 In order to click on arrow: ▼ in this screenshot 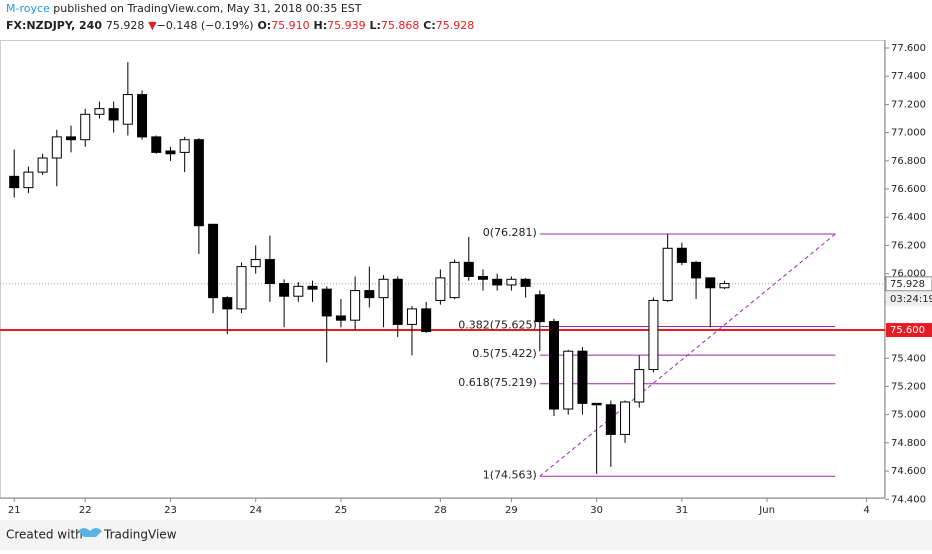, I will do `click(152, 25)`.